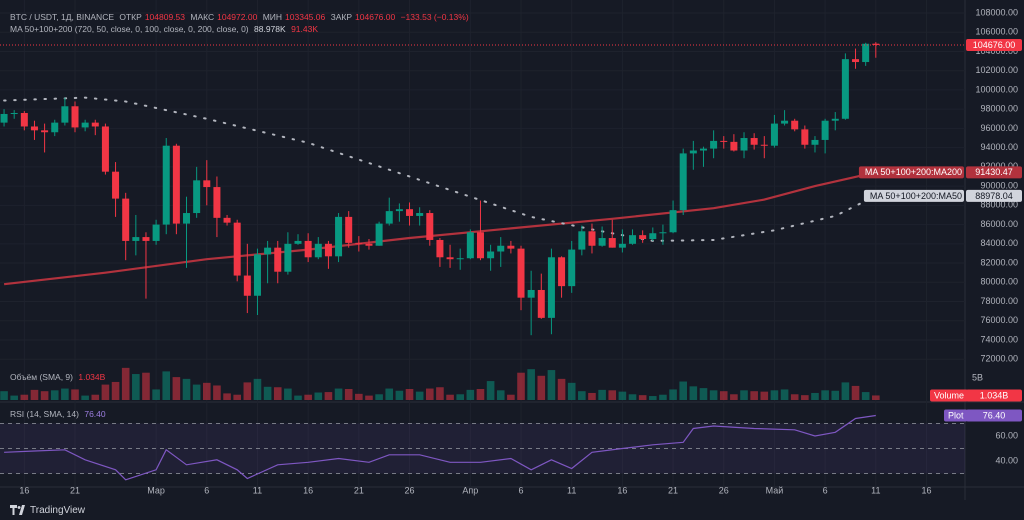 This screenshot has width=1024, height=520. What do you see at coordinates (994, 195) in the screenshot?
I see `ma-value-tag` at bounding box center [994, 195].